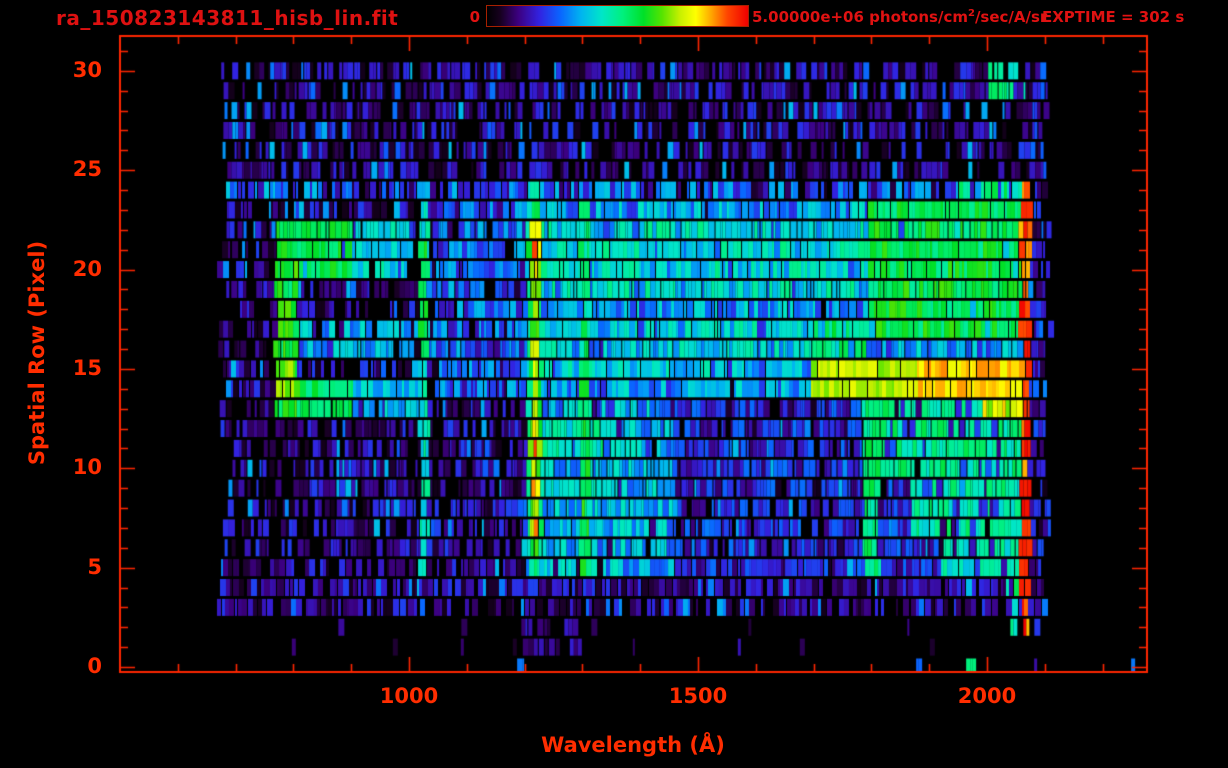 The width and height of the screenshot is (1228, 768). I want to click on colorbar-units-superscript: 2, so click(971, 13).